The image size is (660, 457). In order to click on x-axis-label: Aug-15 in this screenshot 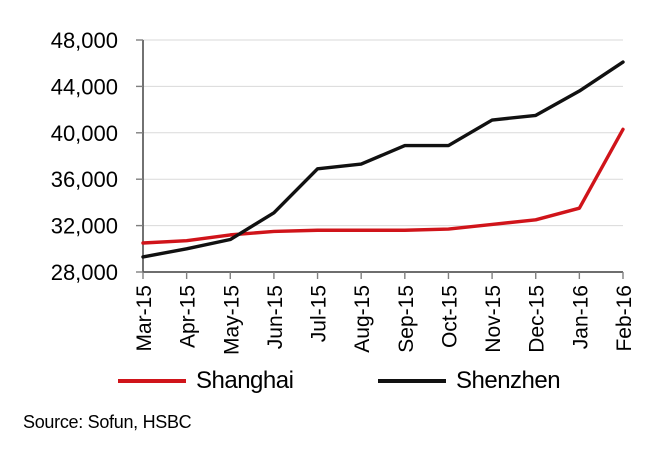, I will do `click(362, 319)`.